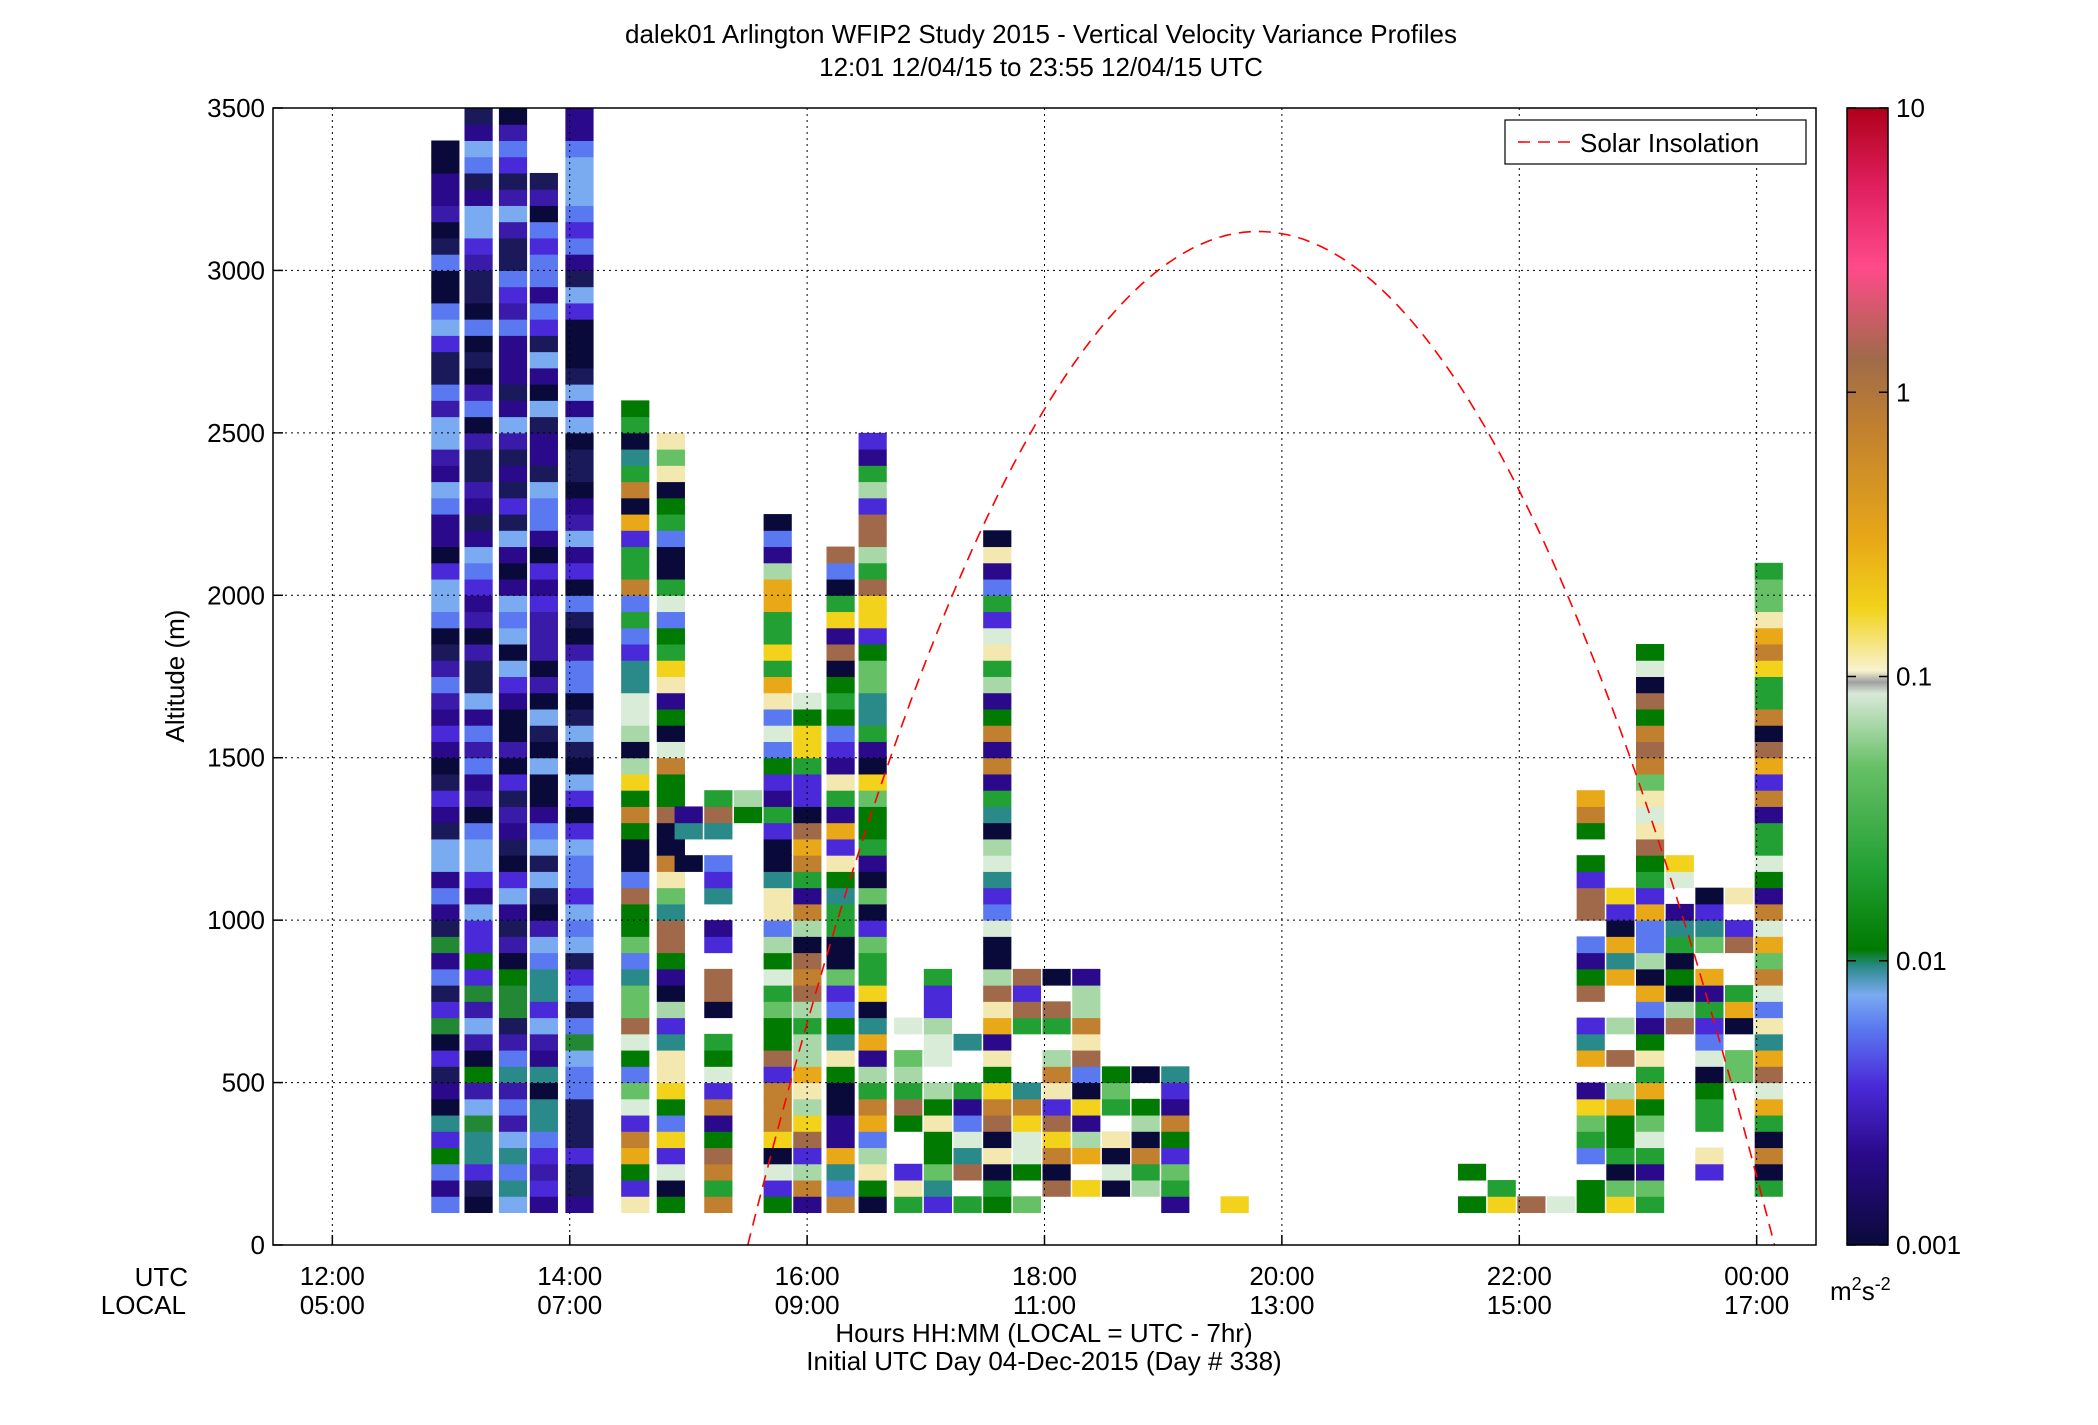 Image resolution: width=2098 pixels, height=1425 pixels. Describe the element at coordinates (332, 1305) in the screenshot. I see `x-tick-label-local: 05:00` at that location.